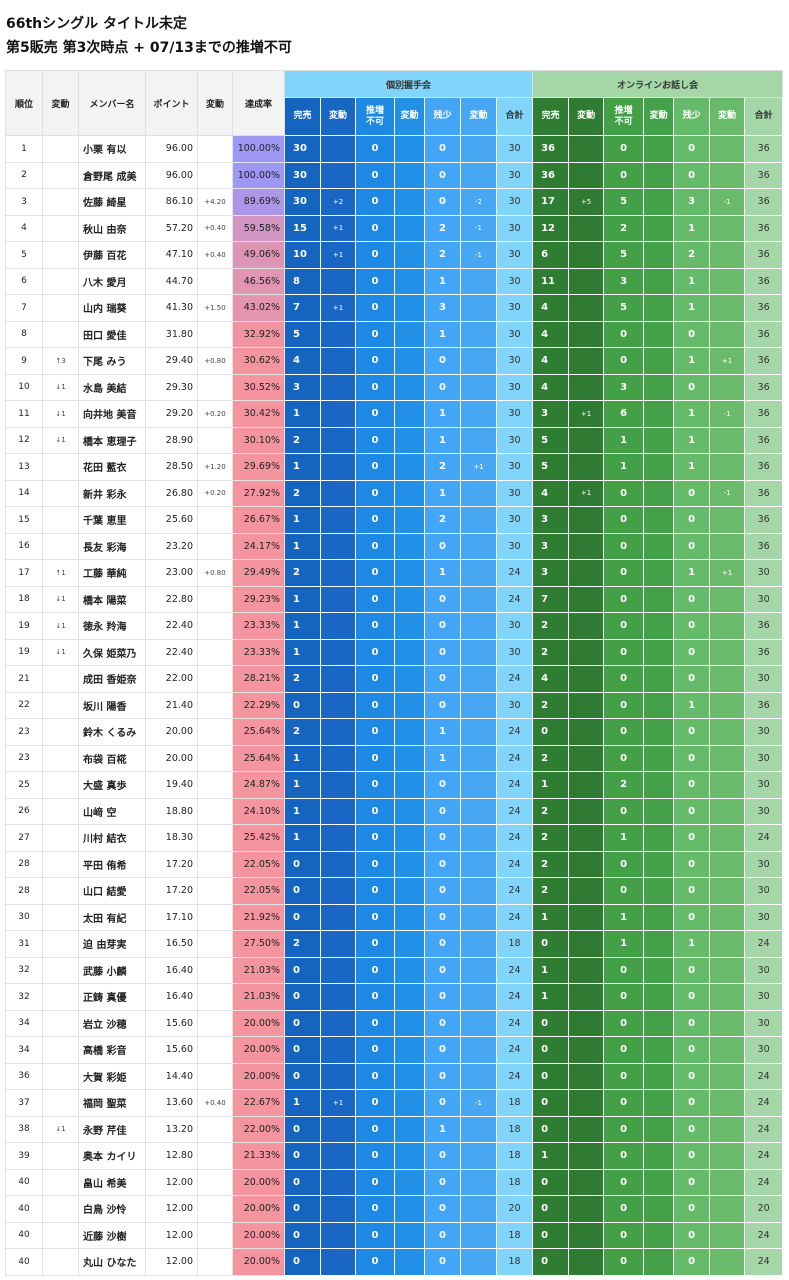  Describe the element at coordinates (394, 1050) in the screenshot. I see `table-row: 34 高橋 彩音 15.60 20.00% 0 0 0 24 0 0 0 30` at that location.